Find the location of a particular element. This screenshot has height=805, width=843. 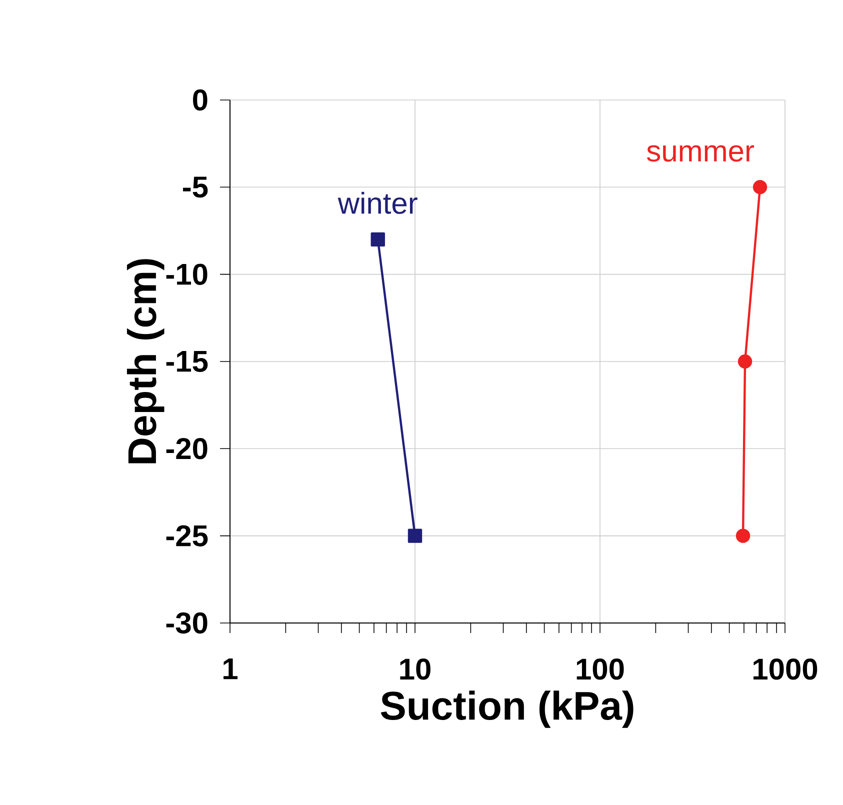

x-axis-title: Suction (kPa) is located at coordinates (507, 709).